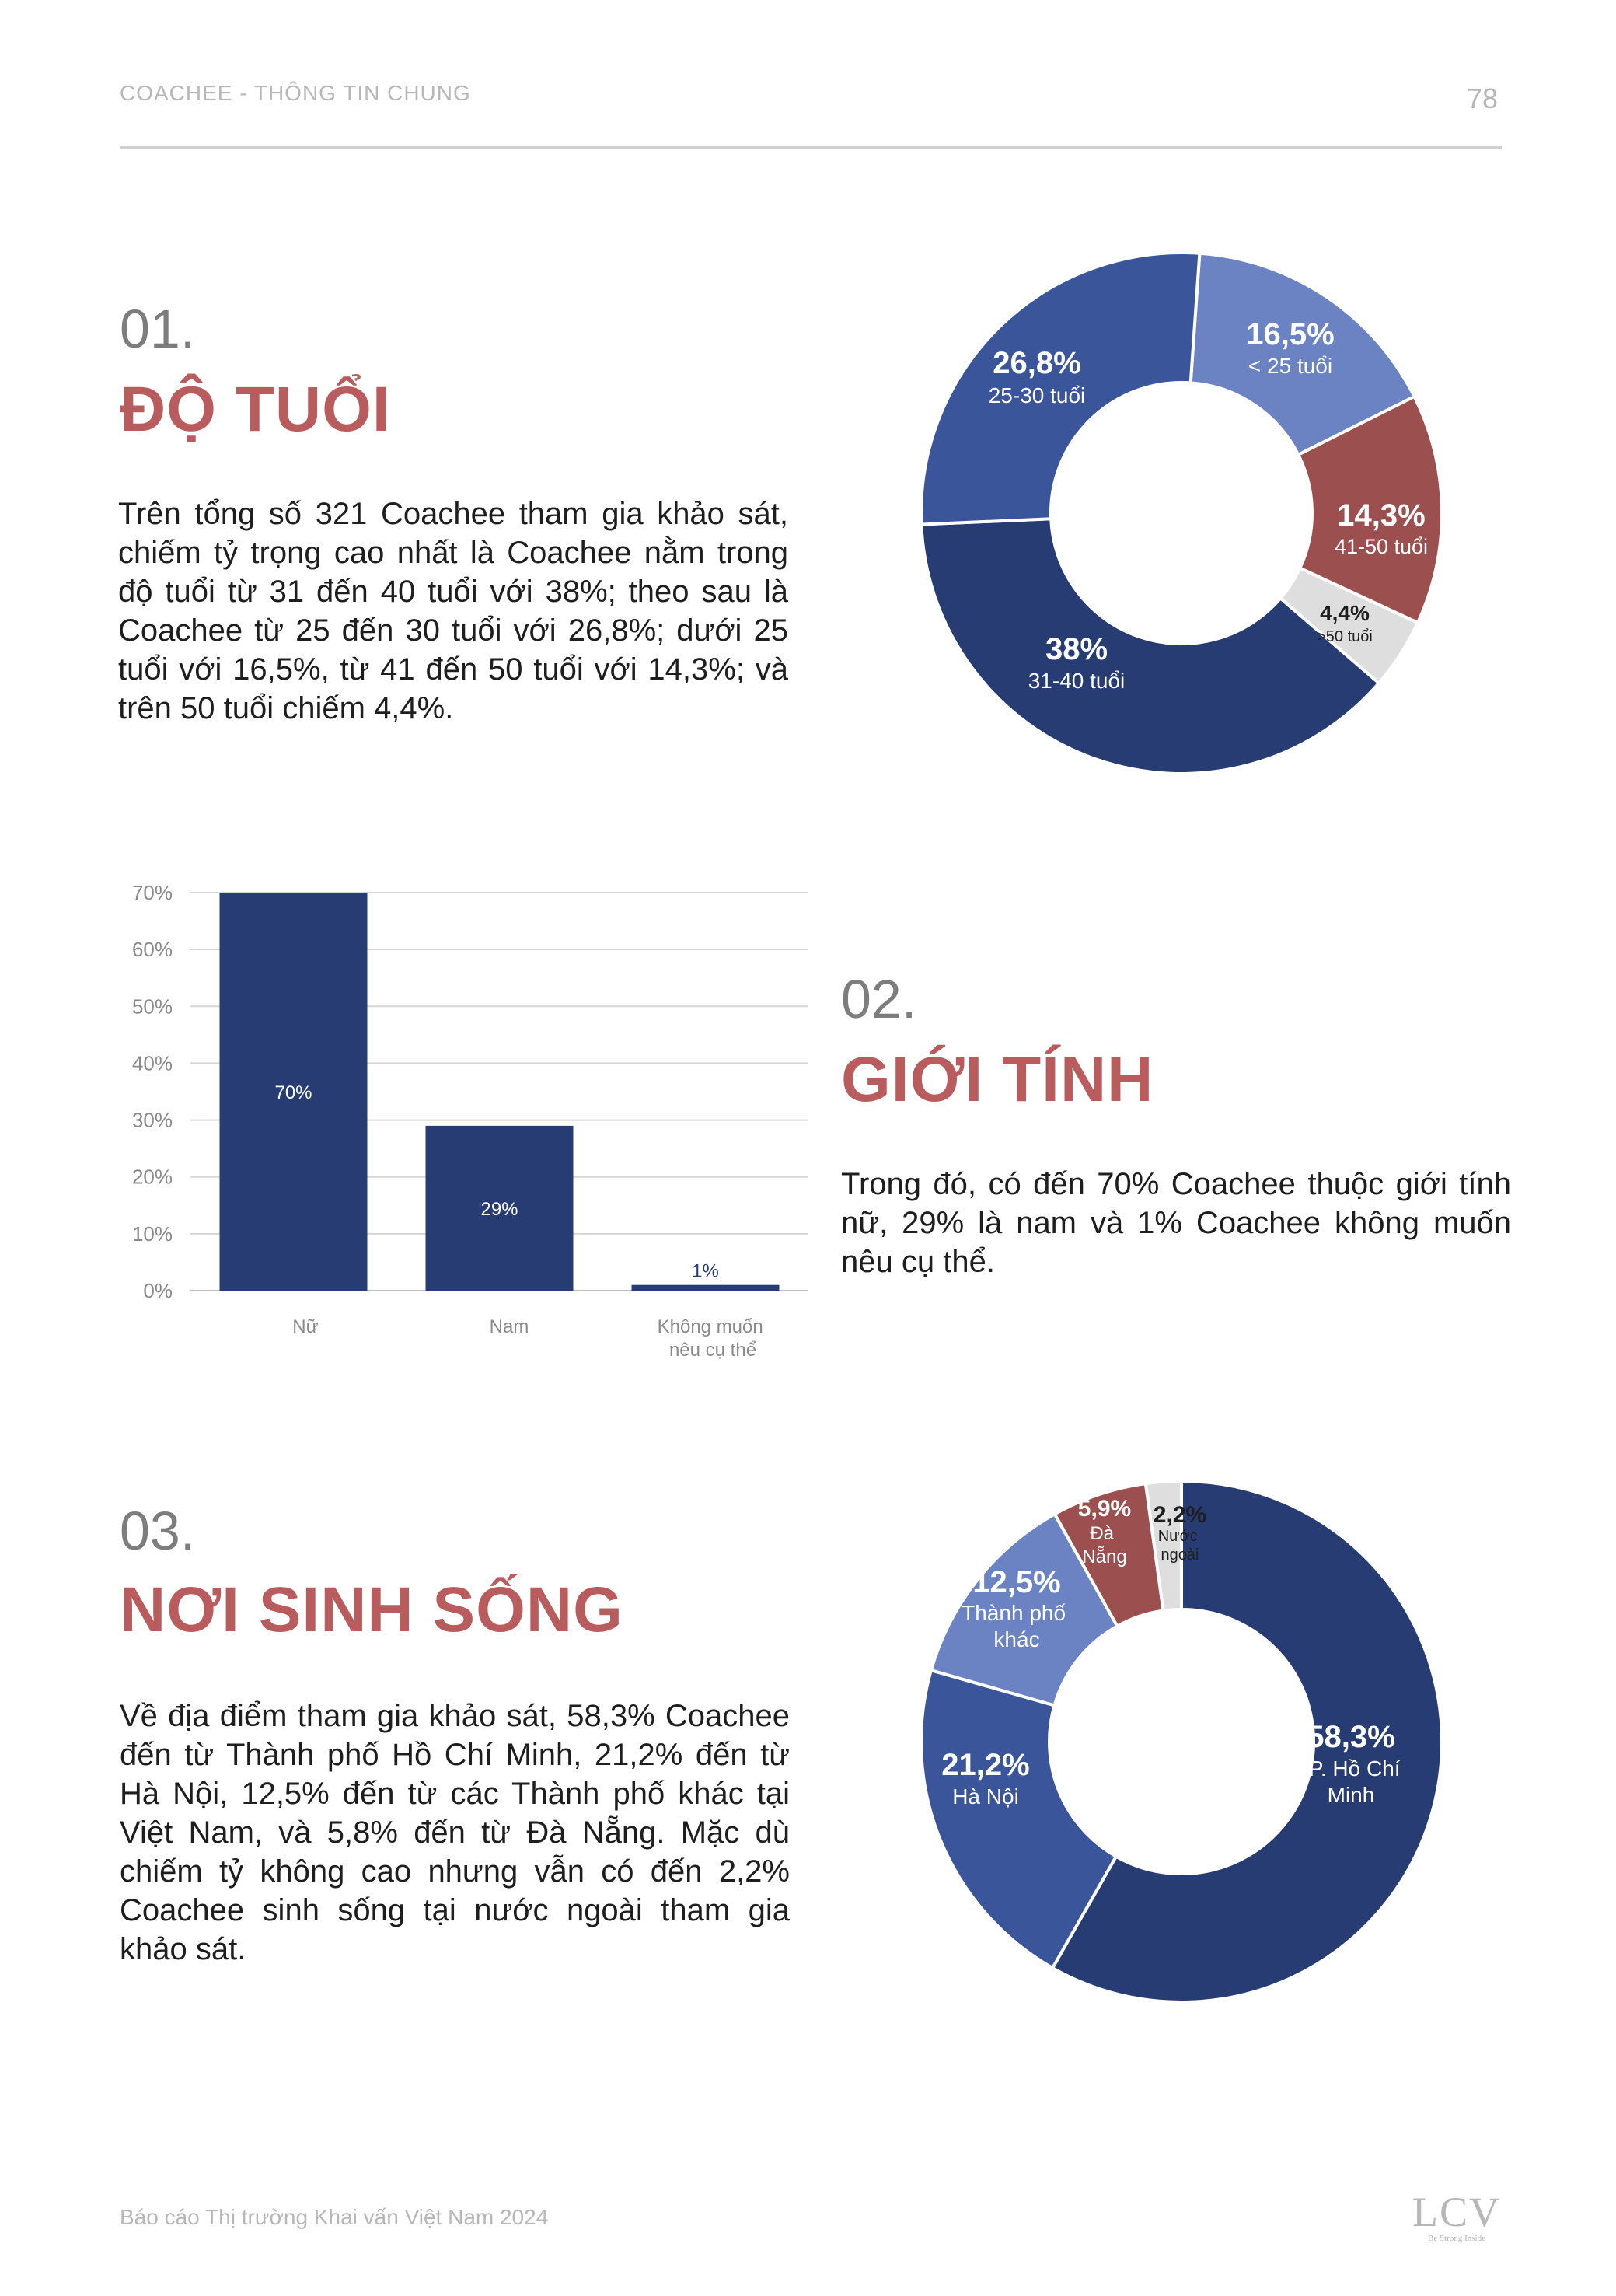  Describe the element at coordinates (1350, 1737) in the screenshot. I see `res-label-value-hcmc: 58,3%` at that location.